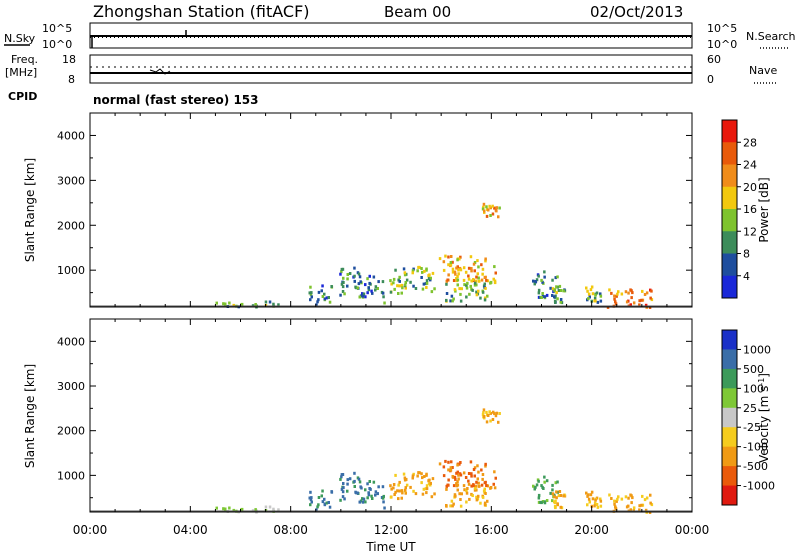 This screenshot has height=554, width=800. Describe the element at coordinates (71, 225) in the screenshot. I see `y-tick-label: 2000` at that location.